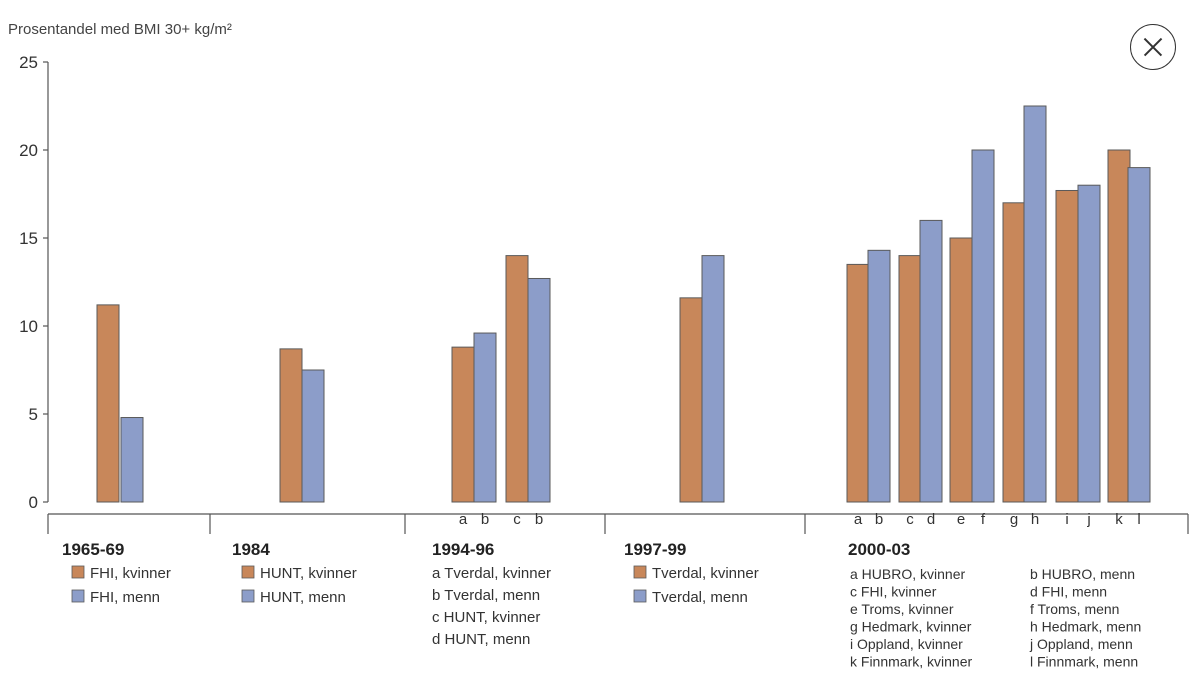  What do you see at coordinates (303, 597) in the screenshot?
I see `legend-entry: HUNT, menn` at bounding box center [303, 597].